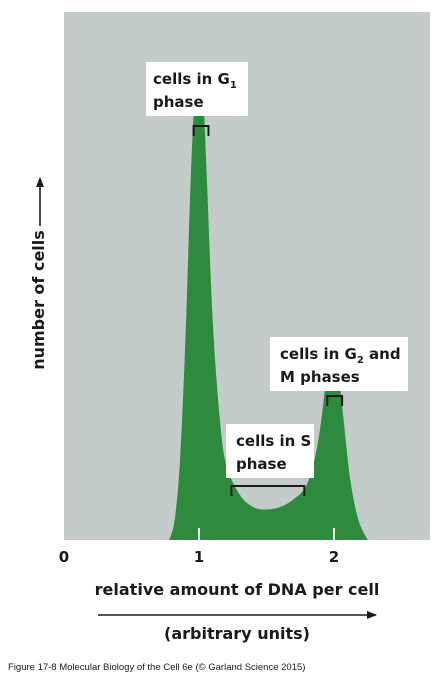 This screenshot has height=686, width=448. What do you see at coordinates (237, 633) in the screenshot?
I see `x-axis-units: (arbitrary units)` at bounding box center [237, 633].